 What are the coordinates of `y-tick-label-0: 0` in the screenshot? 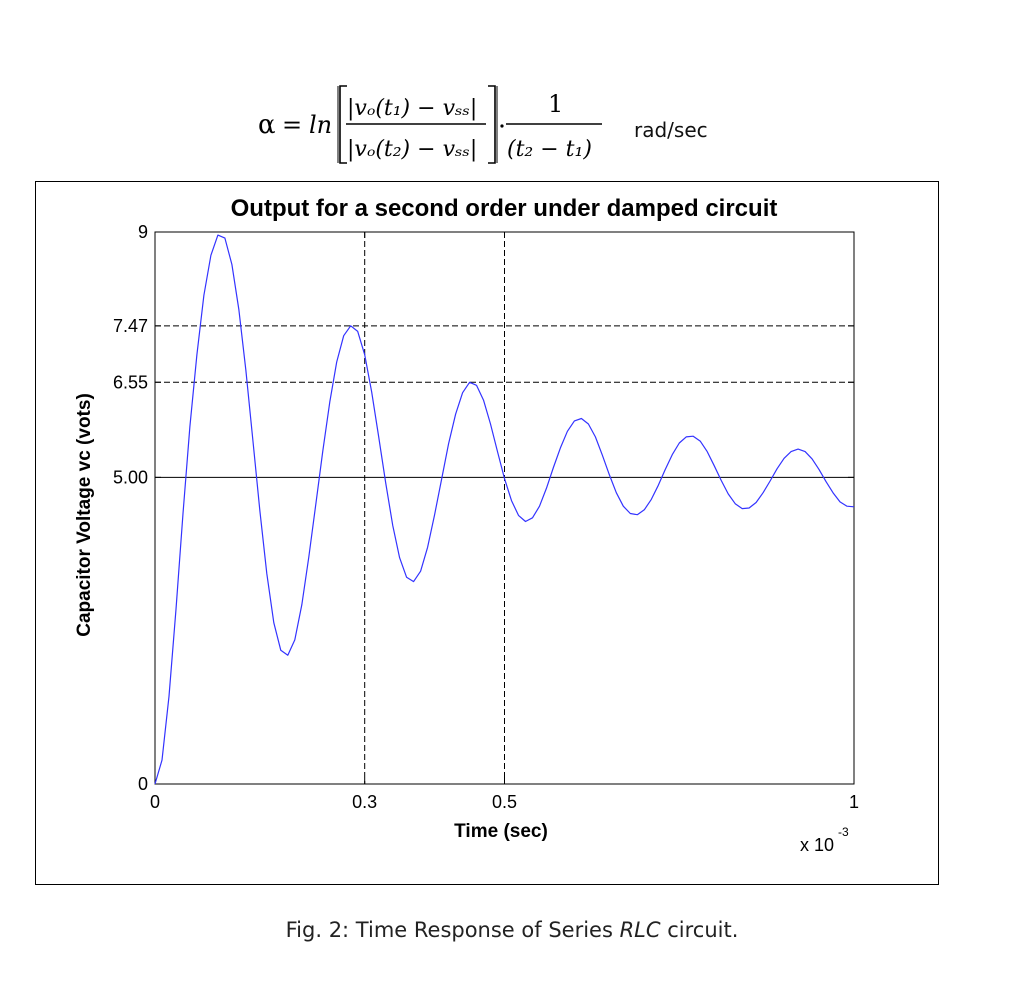 It's located at (143, 784).